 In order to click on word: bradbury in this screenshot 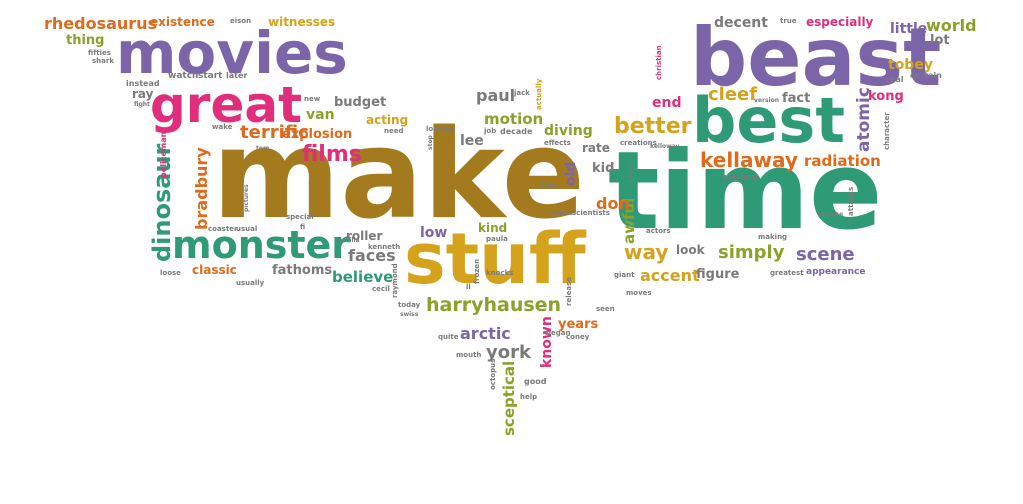, I will do `click(201, 188)`.